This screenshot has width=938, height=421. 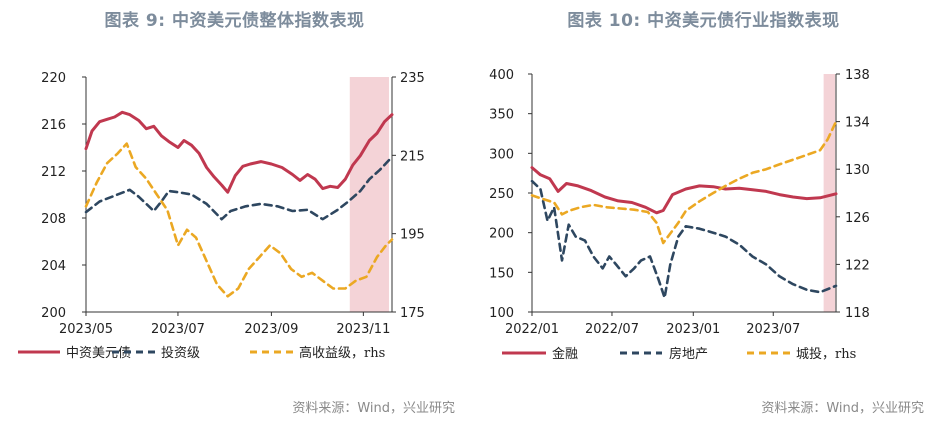 What do you see at coordinates (501, 313) in the screenshot?
I see `left-tick-label: 100` at bounding box center [501, 313].